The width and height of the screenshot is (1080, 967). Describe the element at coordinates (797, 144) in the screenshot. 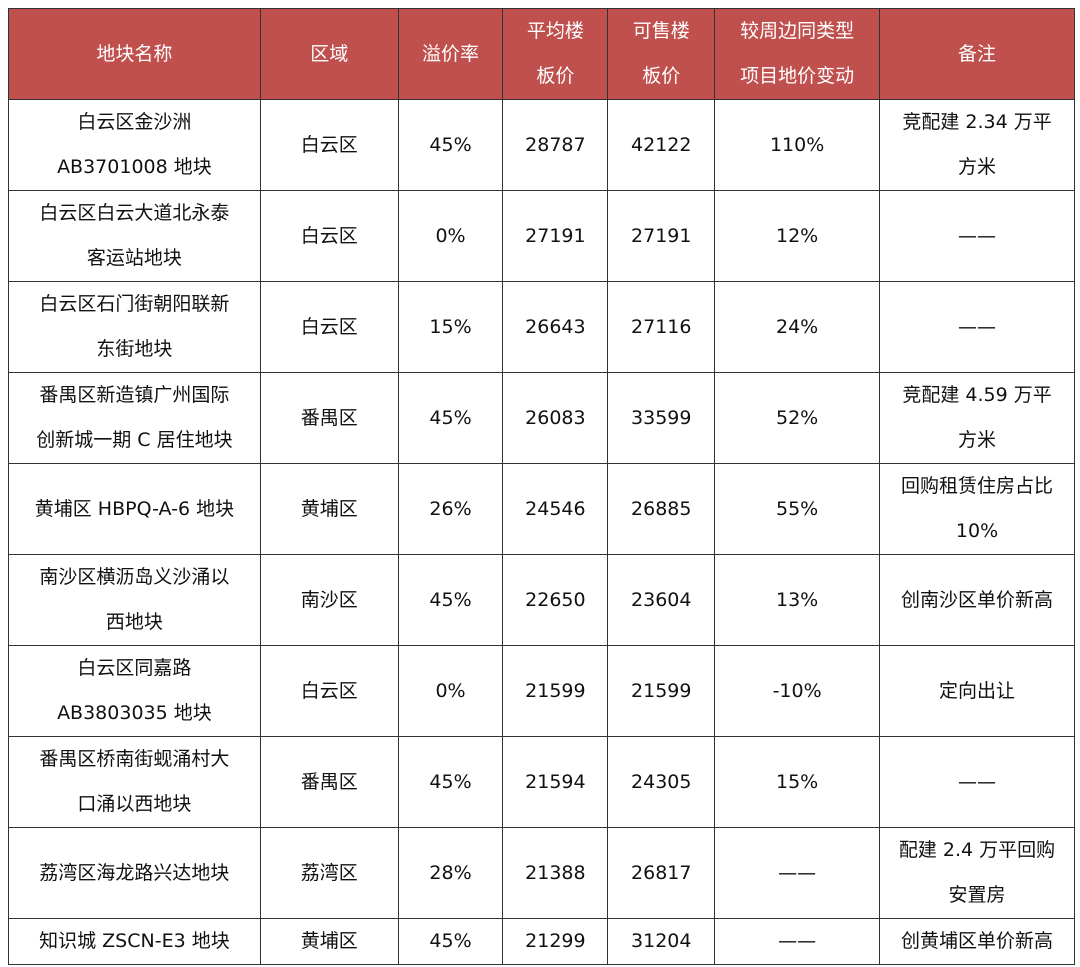

I see `cell-line: 110%` at that location.